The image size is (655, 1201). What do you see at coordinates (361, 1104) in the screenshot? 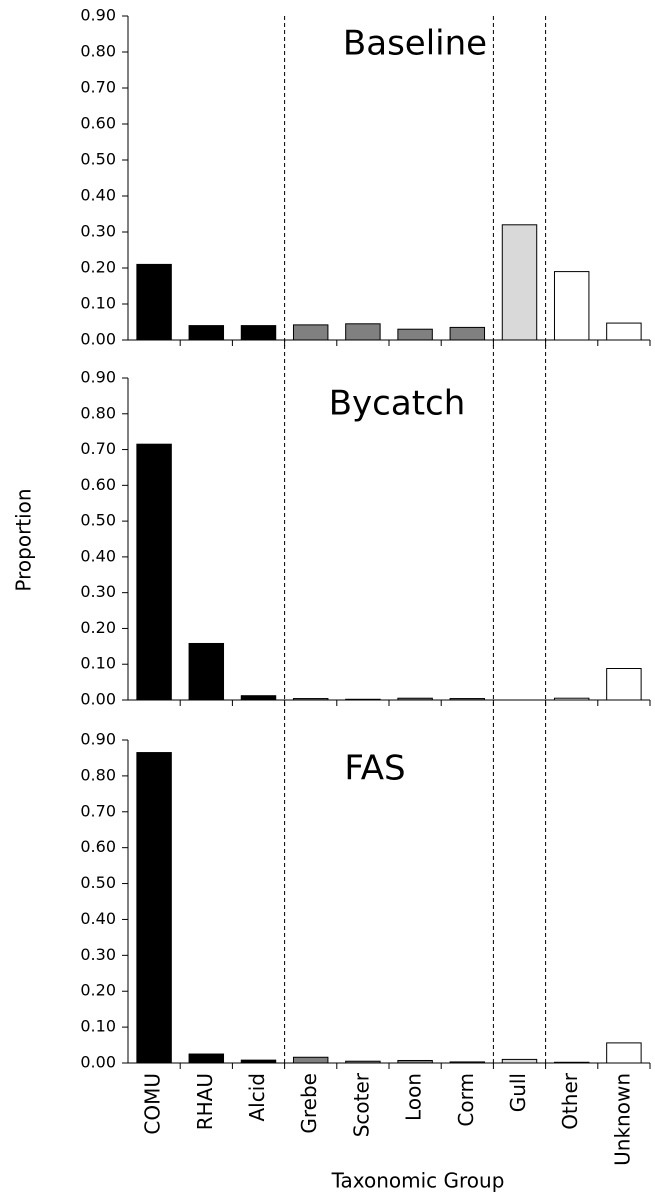
I see `x-tick-label: Scoter` at bounding box center [361, 1104].